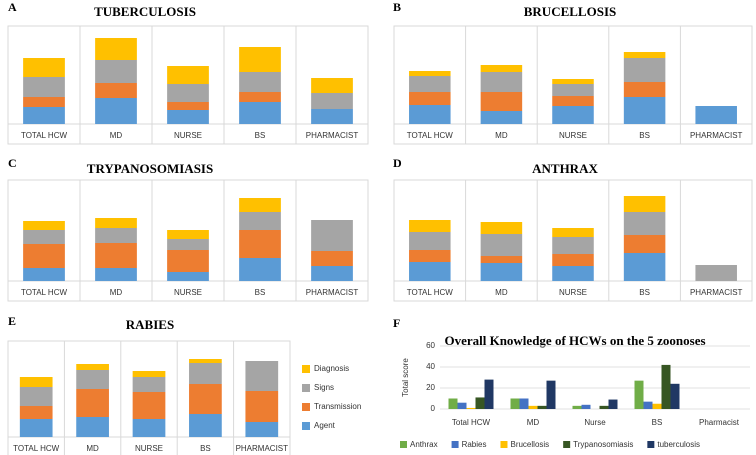 The image size is (756, 455). I want to click on chart-title: ANTHRAX, so click(565, 168).